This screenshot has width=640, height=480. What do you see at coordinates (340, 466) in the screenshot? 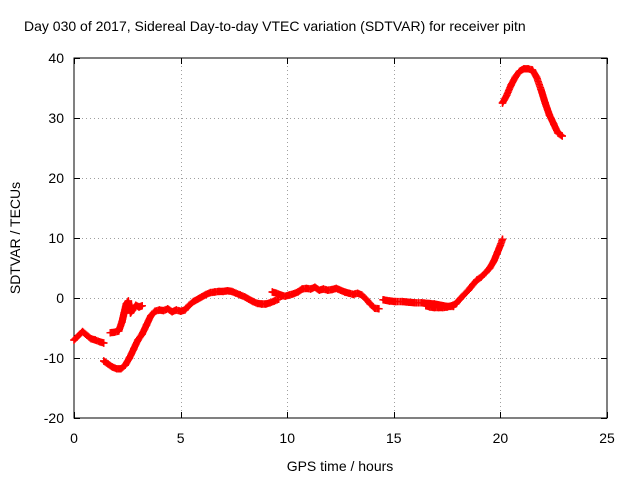
I see `x-axis-label: GPS time / hours` at bounding box center [340, 466].